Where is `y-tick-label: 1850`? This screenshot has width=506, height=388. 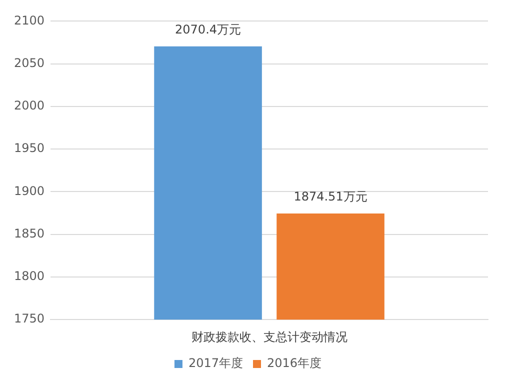 y-tick-label: 1850 is located at coordinates (29, 233).